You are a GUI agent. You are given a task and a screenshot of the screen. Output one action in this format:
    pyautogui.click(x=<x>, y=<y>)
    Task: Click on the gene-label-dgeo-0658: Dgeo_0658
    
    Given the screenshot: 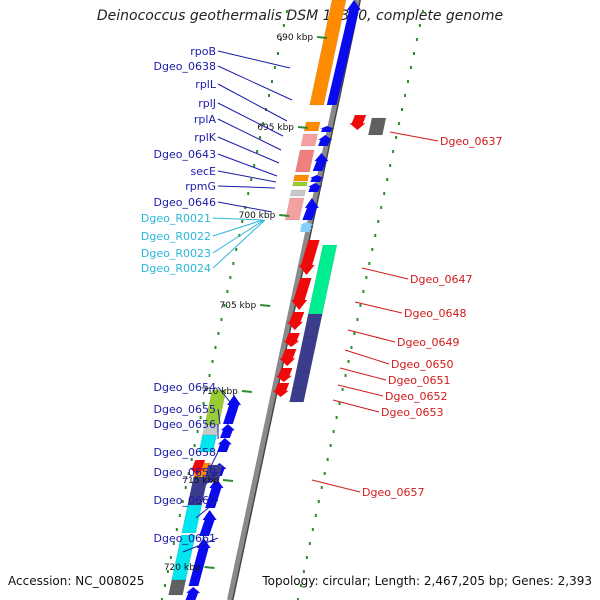 What is the action you would take?
    pyautogui.click(x=185, y=452)
    